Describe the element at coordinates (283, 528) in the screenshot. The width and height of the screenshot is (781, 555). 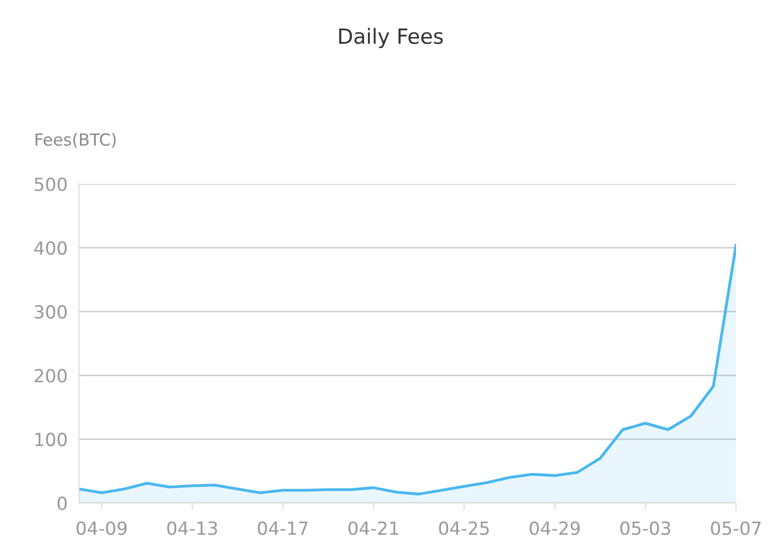
I see `x-tick-label: 04-17` at that location.